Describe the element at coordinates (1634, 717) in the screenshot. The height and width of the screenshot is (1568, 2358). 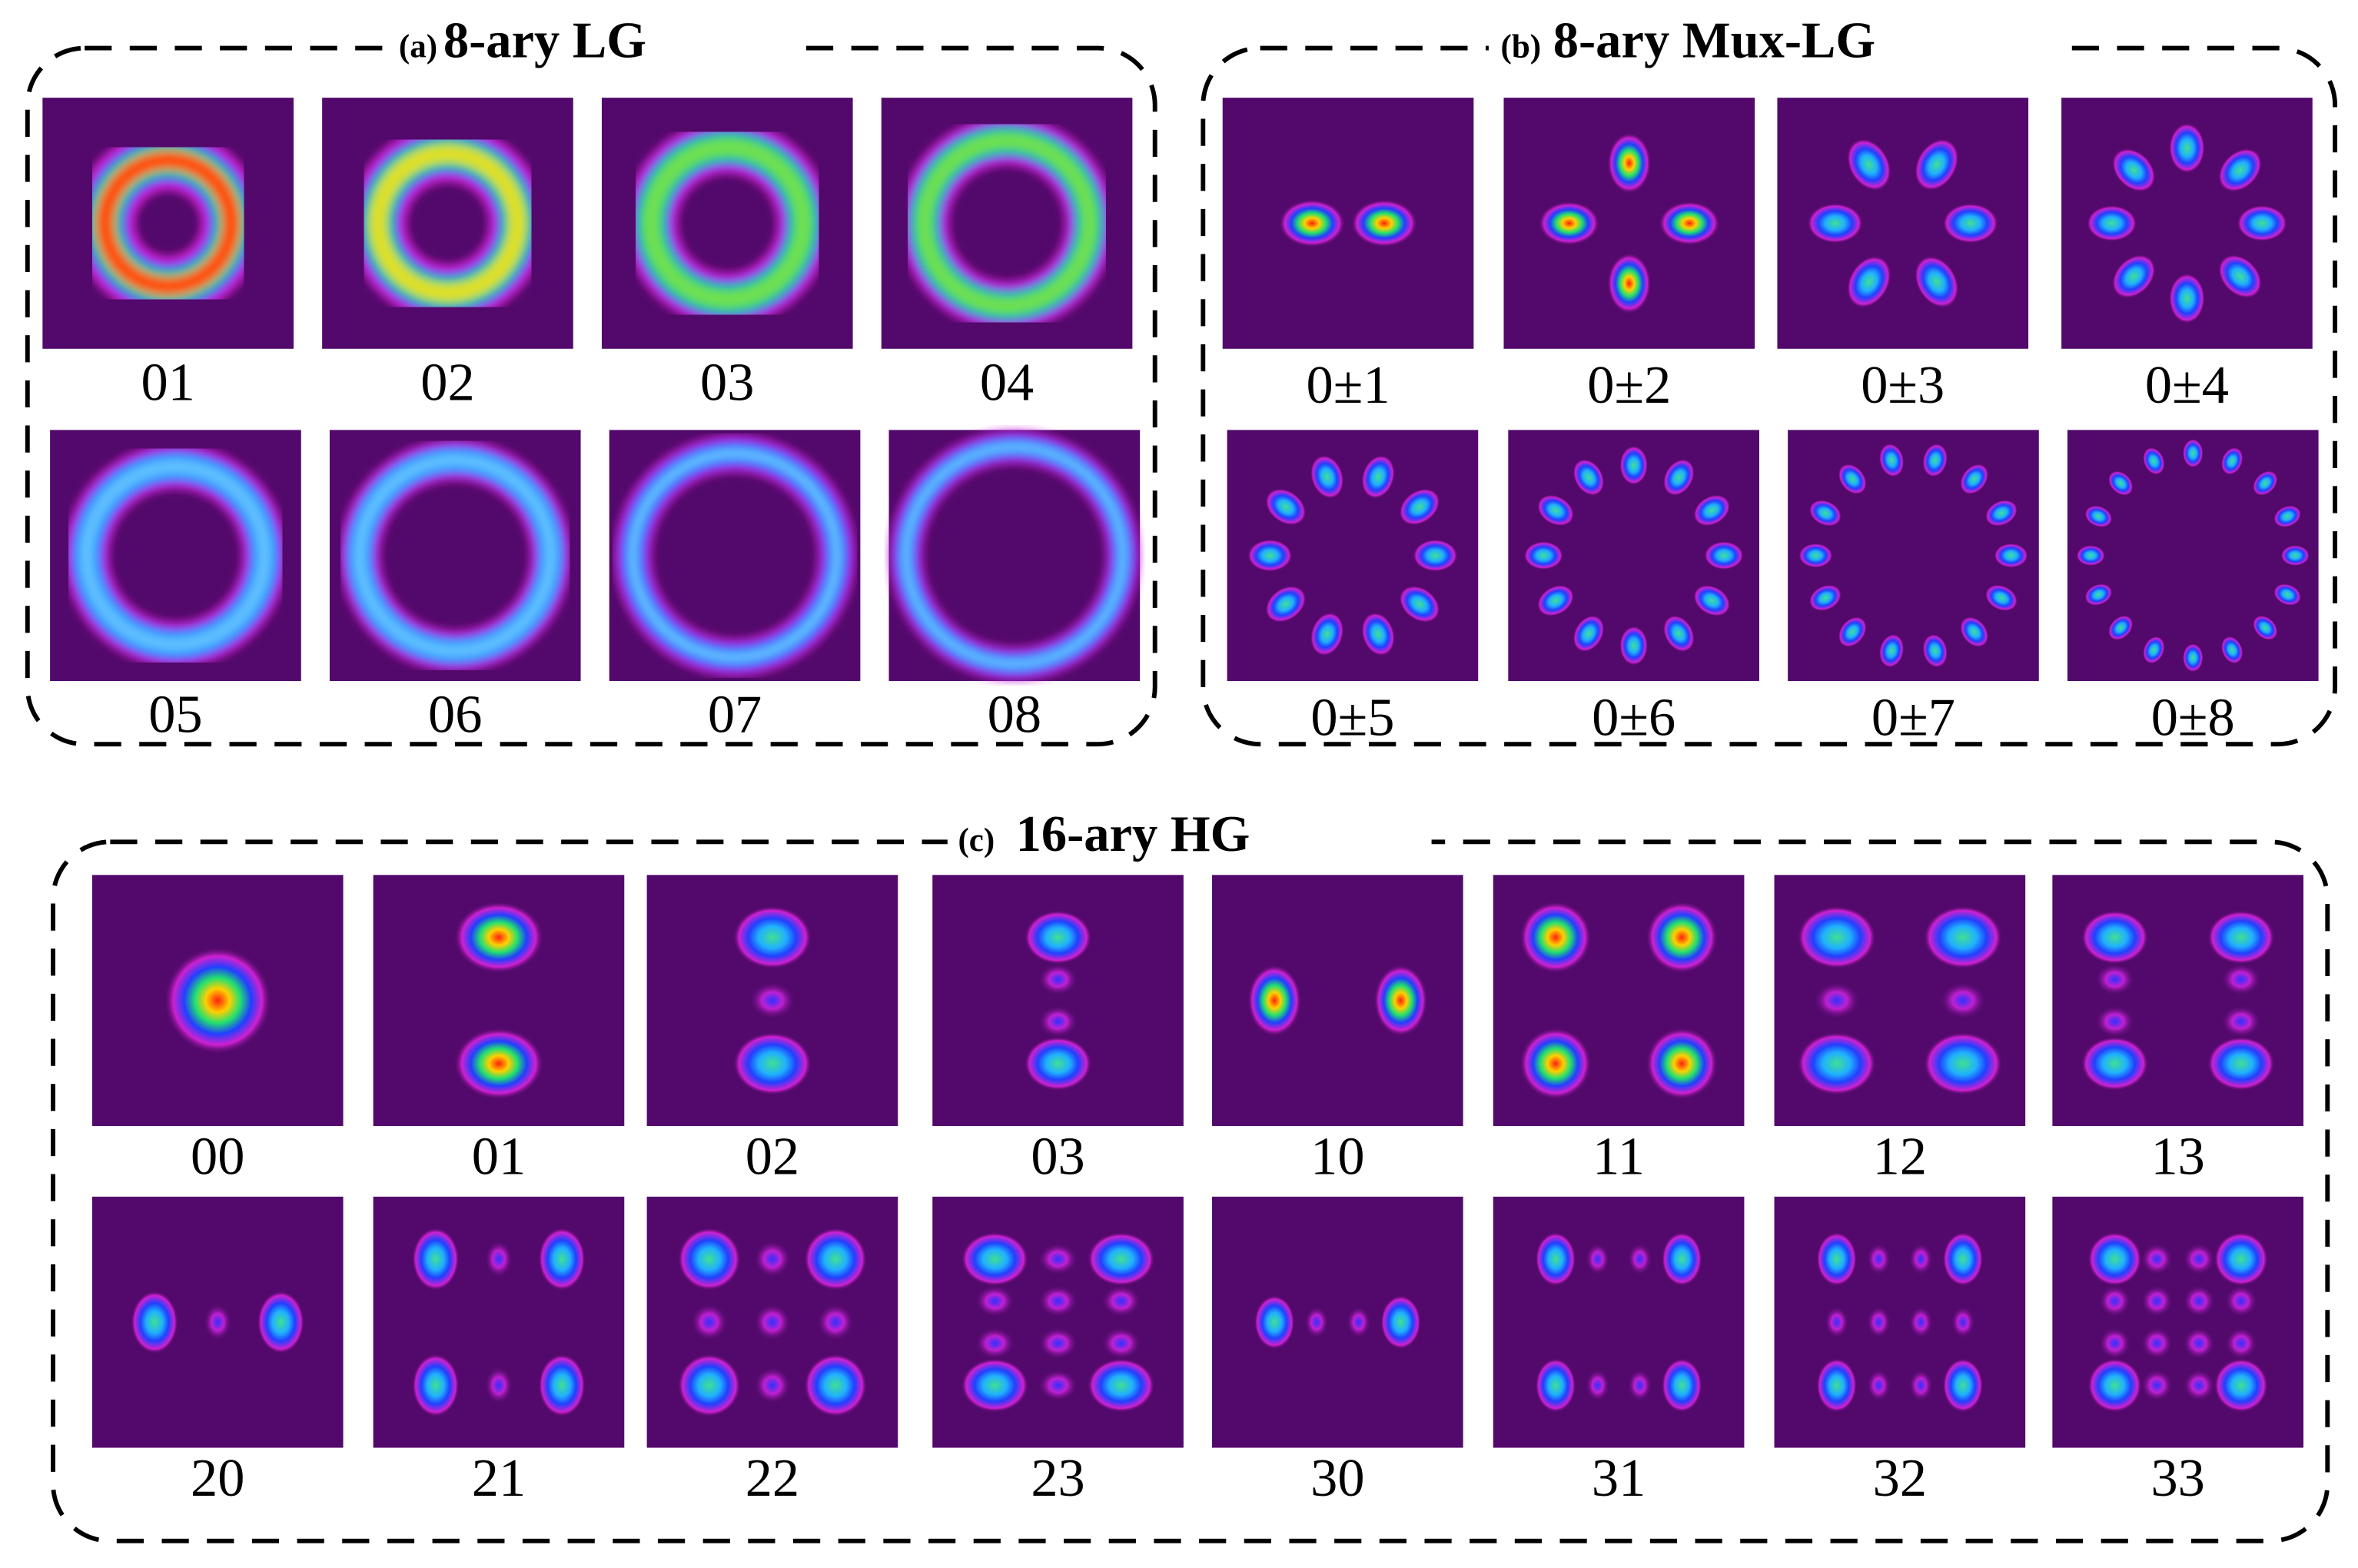
I see `image-label: 0±6` at that location.